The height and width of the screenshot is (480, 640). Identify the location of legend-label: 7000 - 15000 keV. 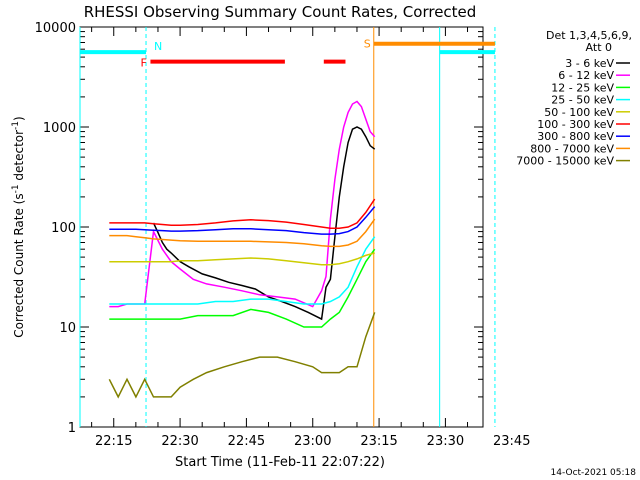
(565, 161).